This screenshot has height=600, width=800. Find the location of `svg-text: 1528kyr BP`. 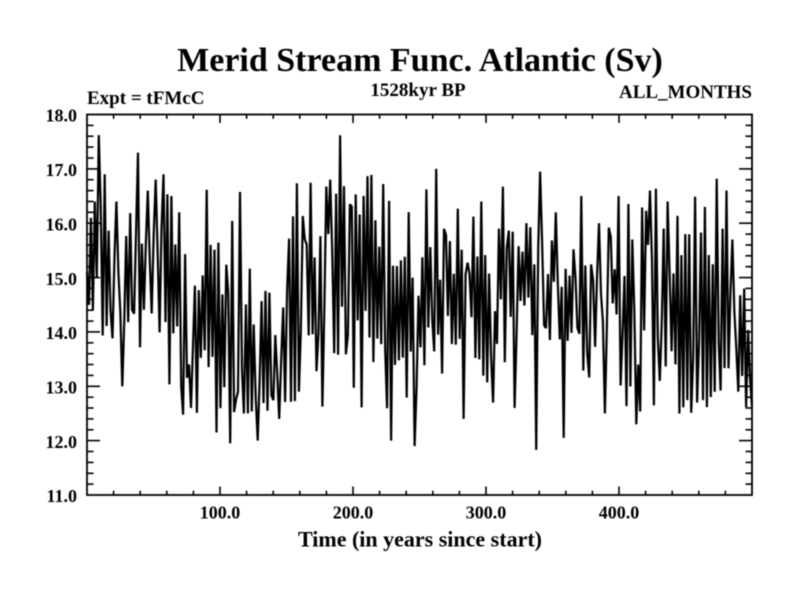

svg-text: 1528kyr BP is located at coordinates (418, 90).